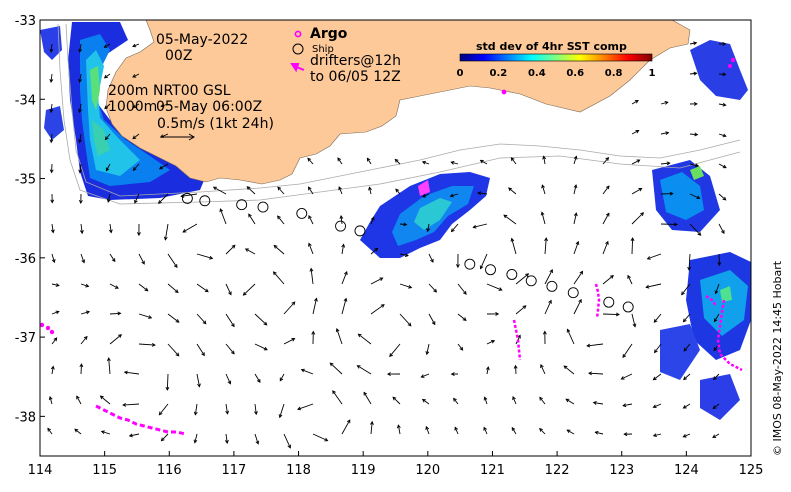 This screenshot has width=791, height=492. I want to click on ship-track, so click(407, 252).